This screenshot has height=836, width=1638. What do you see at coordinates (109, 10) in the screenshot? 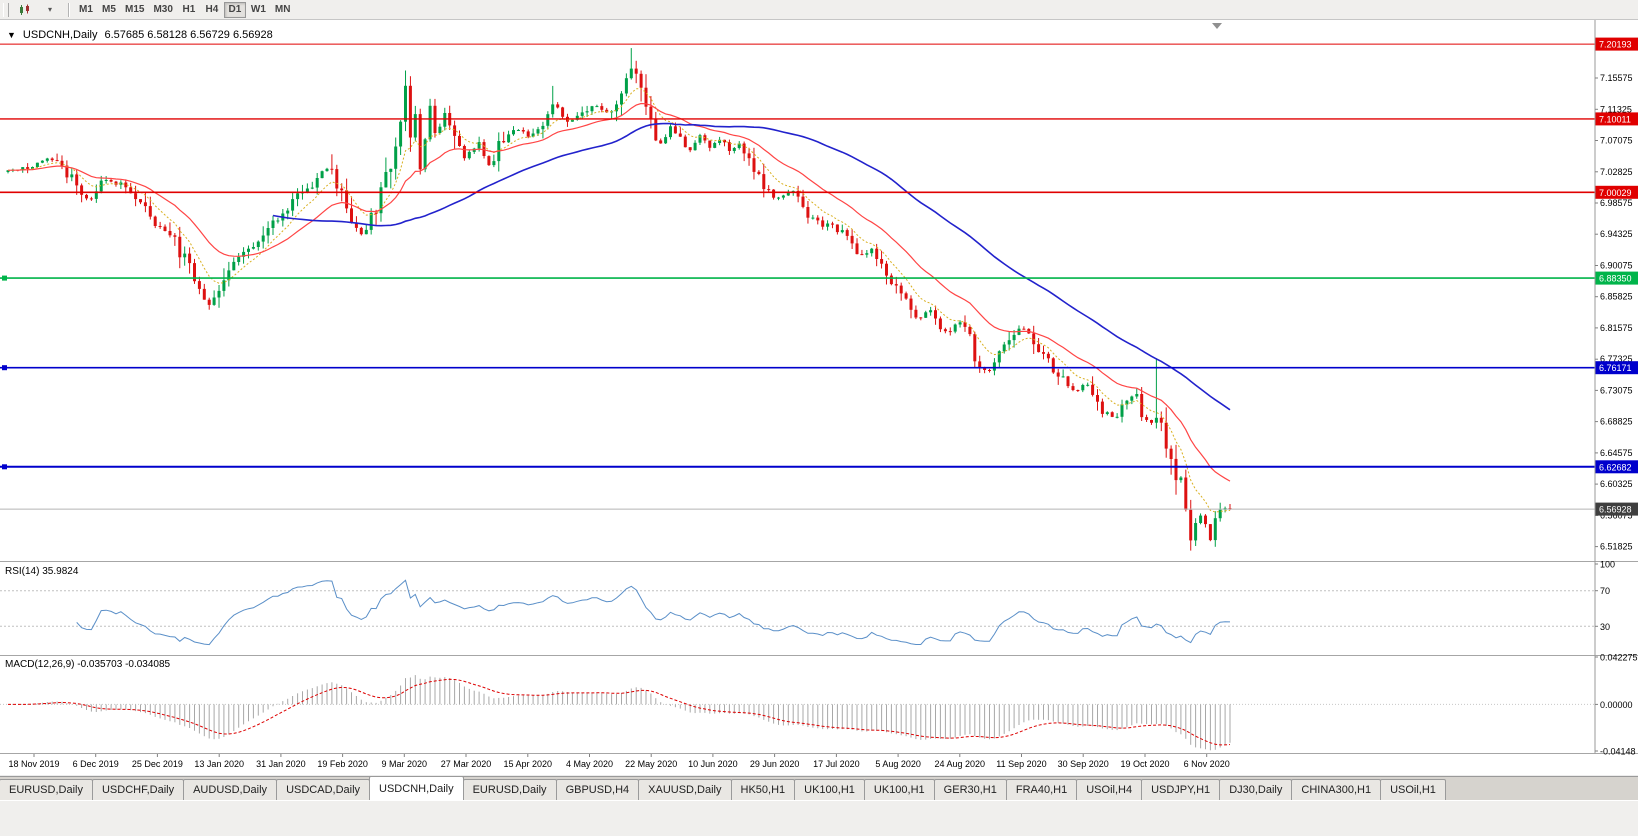
I see `timeframe-button-m5: M5` at bounding box center [109, 10].